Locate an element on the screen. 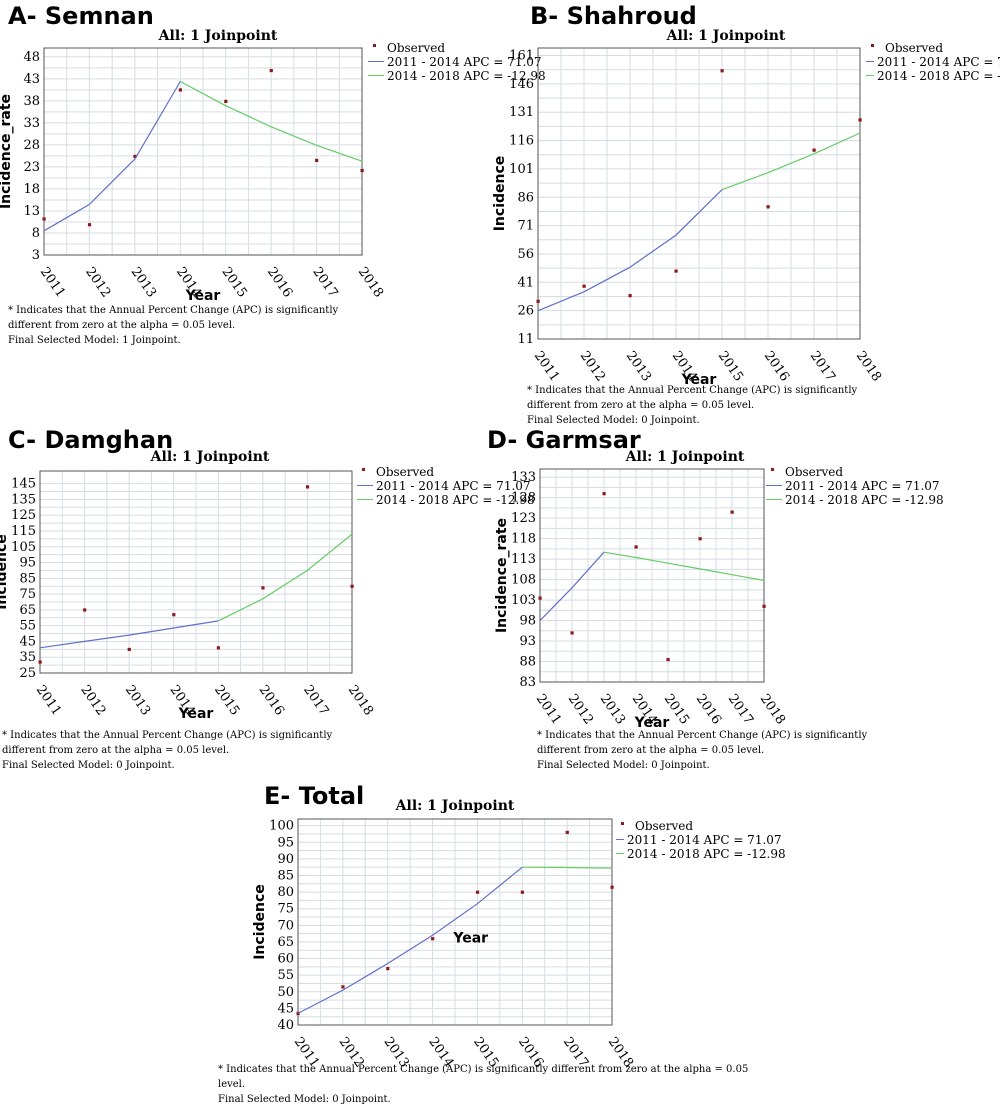  y-tick-label: 103 is located at coordinates (523, 600).